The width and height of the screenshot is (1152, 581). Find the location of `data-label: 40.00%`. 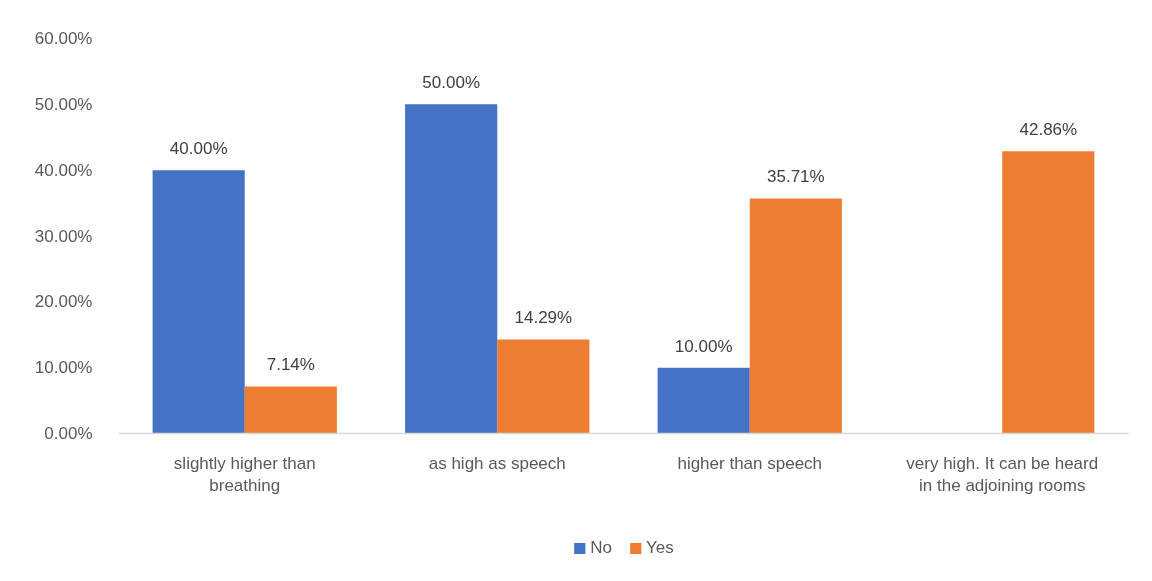

data-label: 40.00% is located at coordinates (198, 149).